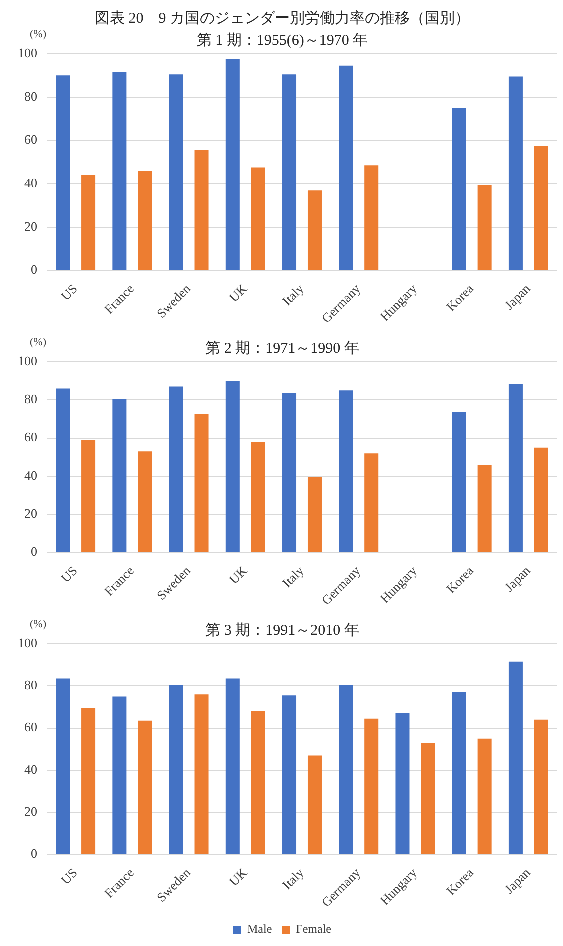 This screenshot has height=946, width=563. Describe the element at coordinates (282, 18) in the screenshot. I see `chart-title: 図表 20 9 カ国のジェンダー別労働力率の推移（国別）` at that location.